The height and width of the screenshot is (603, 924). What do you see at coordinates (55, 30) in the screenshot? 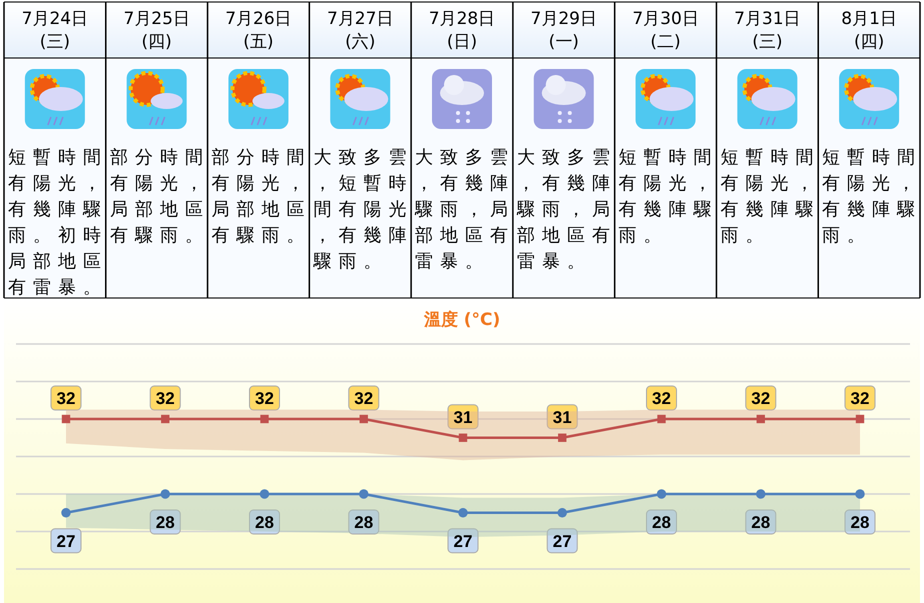
I see `x-tick-label: 7月24日 (三)` at bounding box center [55, 30].